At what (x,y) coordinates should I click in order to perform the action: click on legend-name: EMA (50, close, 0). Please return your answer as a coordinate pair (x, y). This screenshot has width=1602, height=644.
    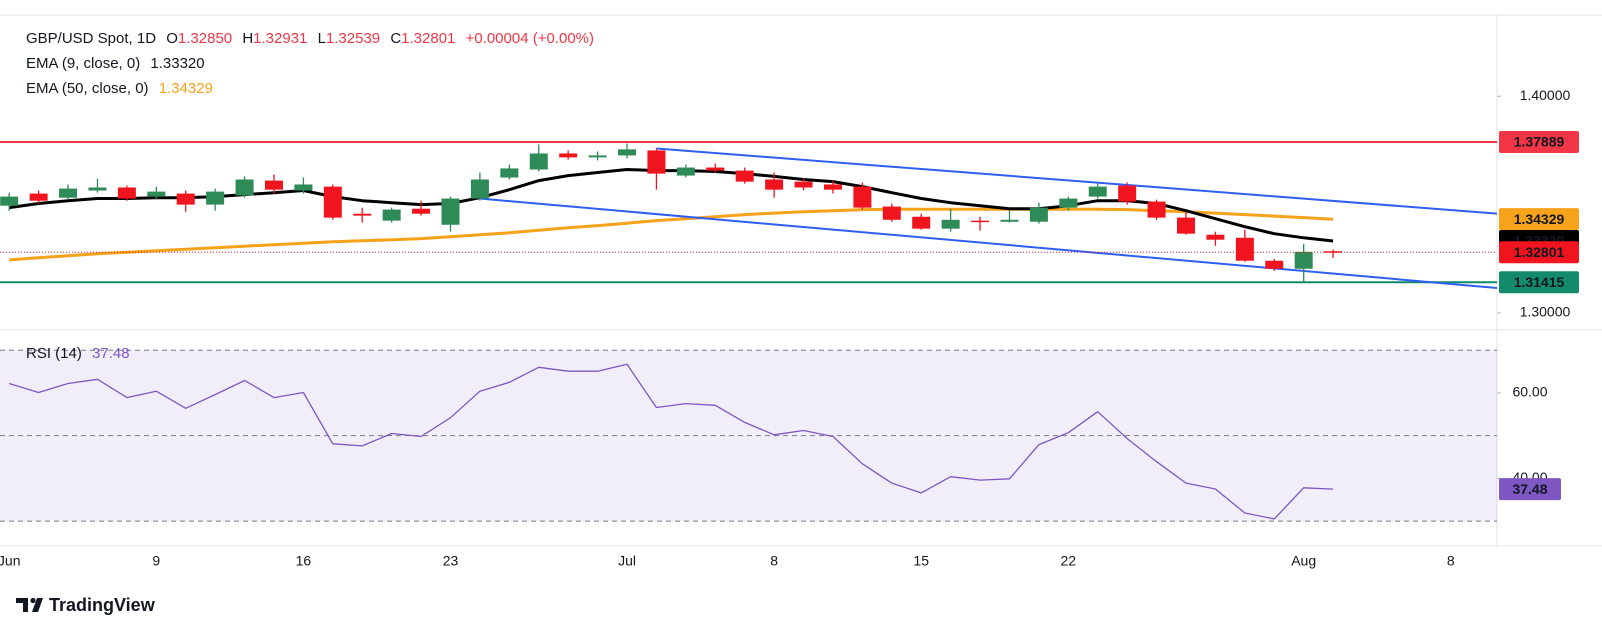
    Looking at the image, I should click on (87, 88).